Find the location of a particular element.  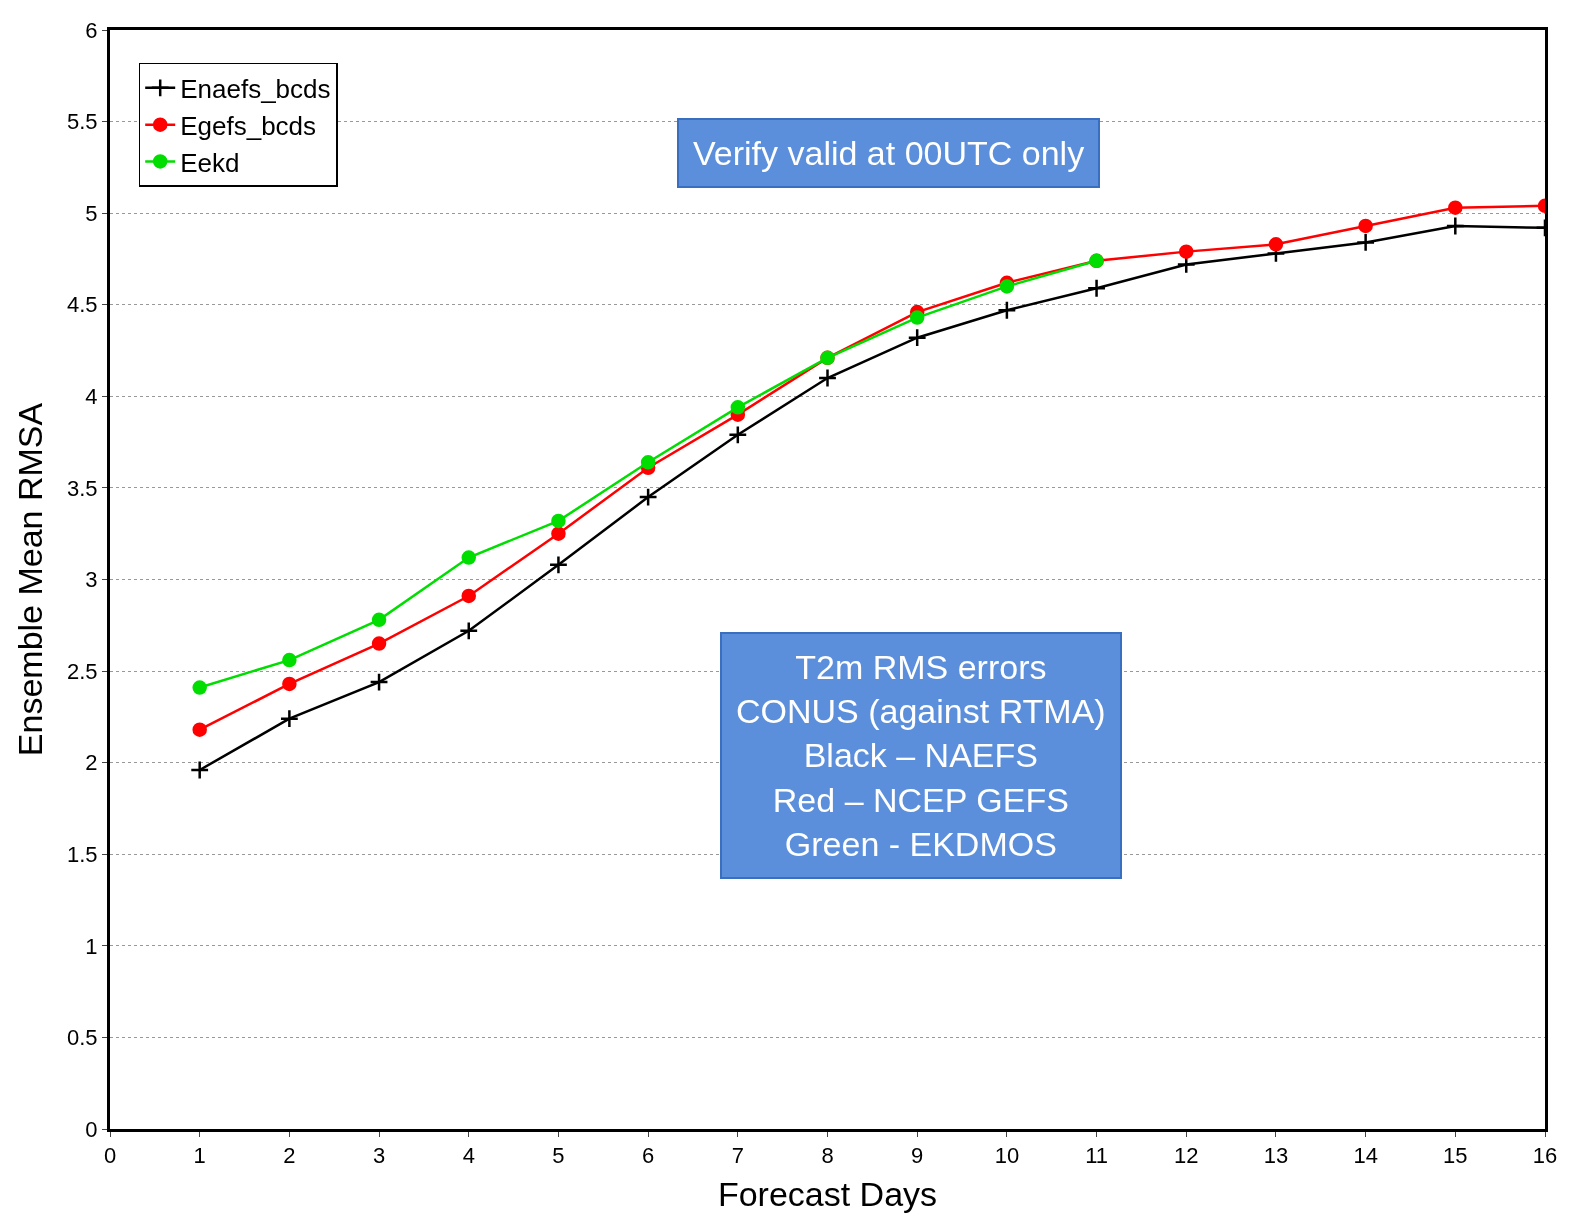

y-tick-label: 4 is located at coordinates (91, 397).